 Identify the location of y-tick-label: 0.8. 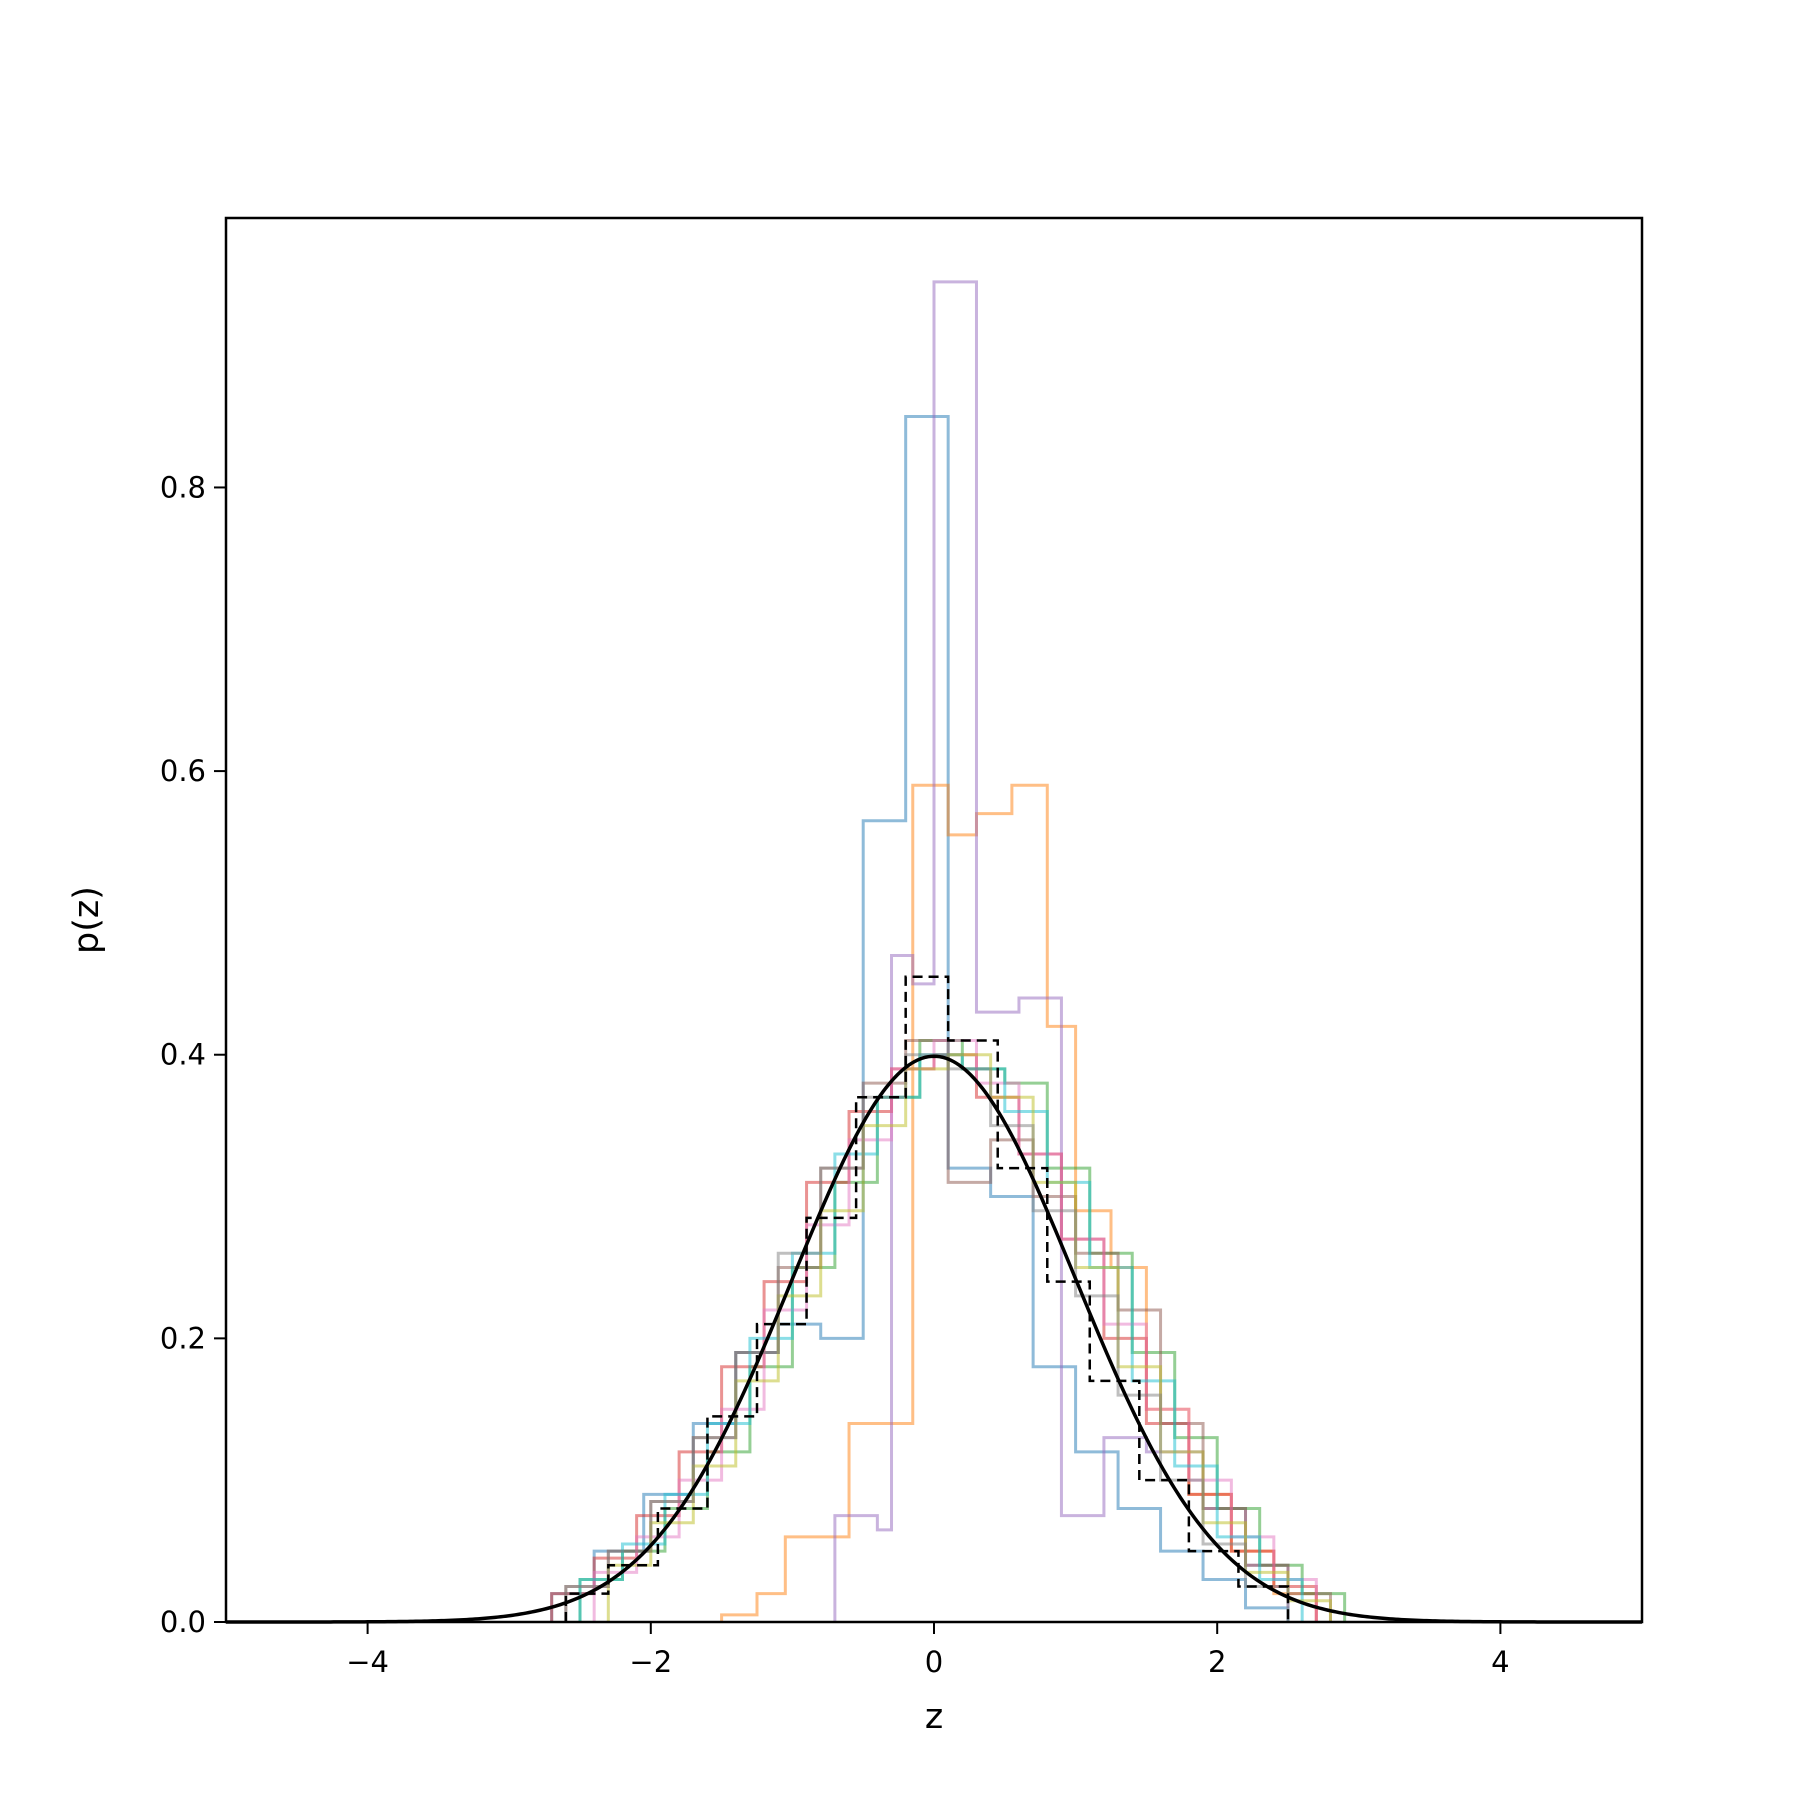
(183, 487).